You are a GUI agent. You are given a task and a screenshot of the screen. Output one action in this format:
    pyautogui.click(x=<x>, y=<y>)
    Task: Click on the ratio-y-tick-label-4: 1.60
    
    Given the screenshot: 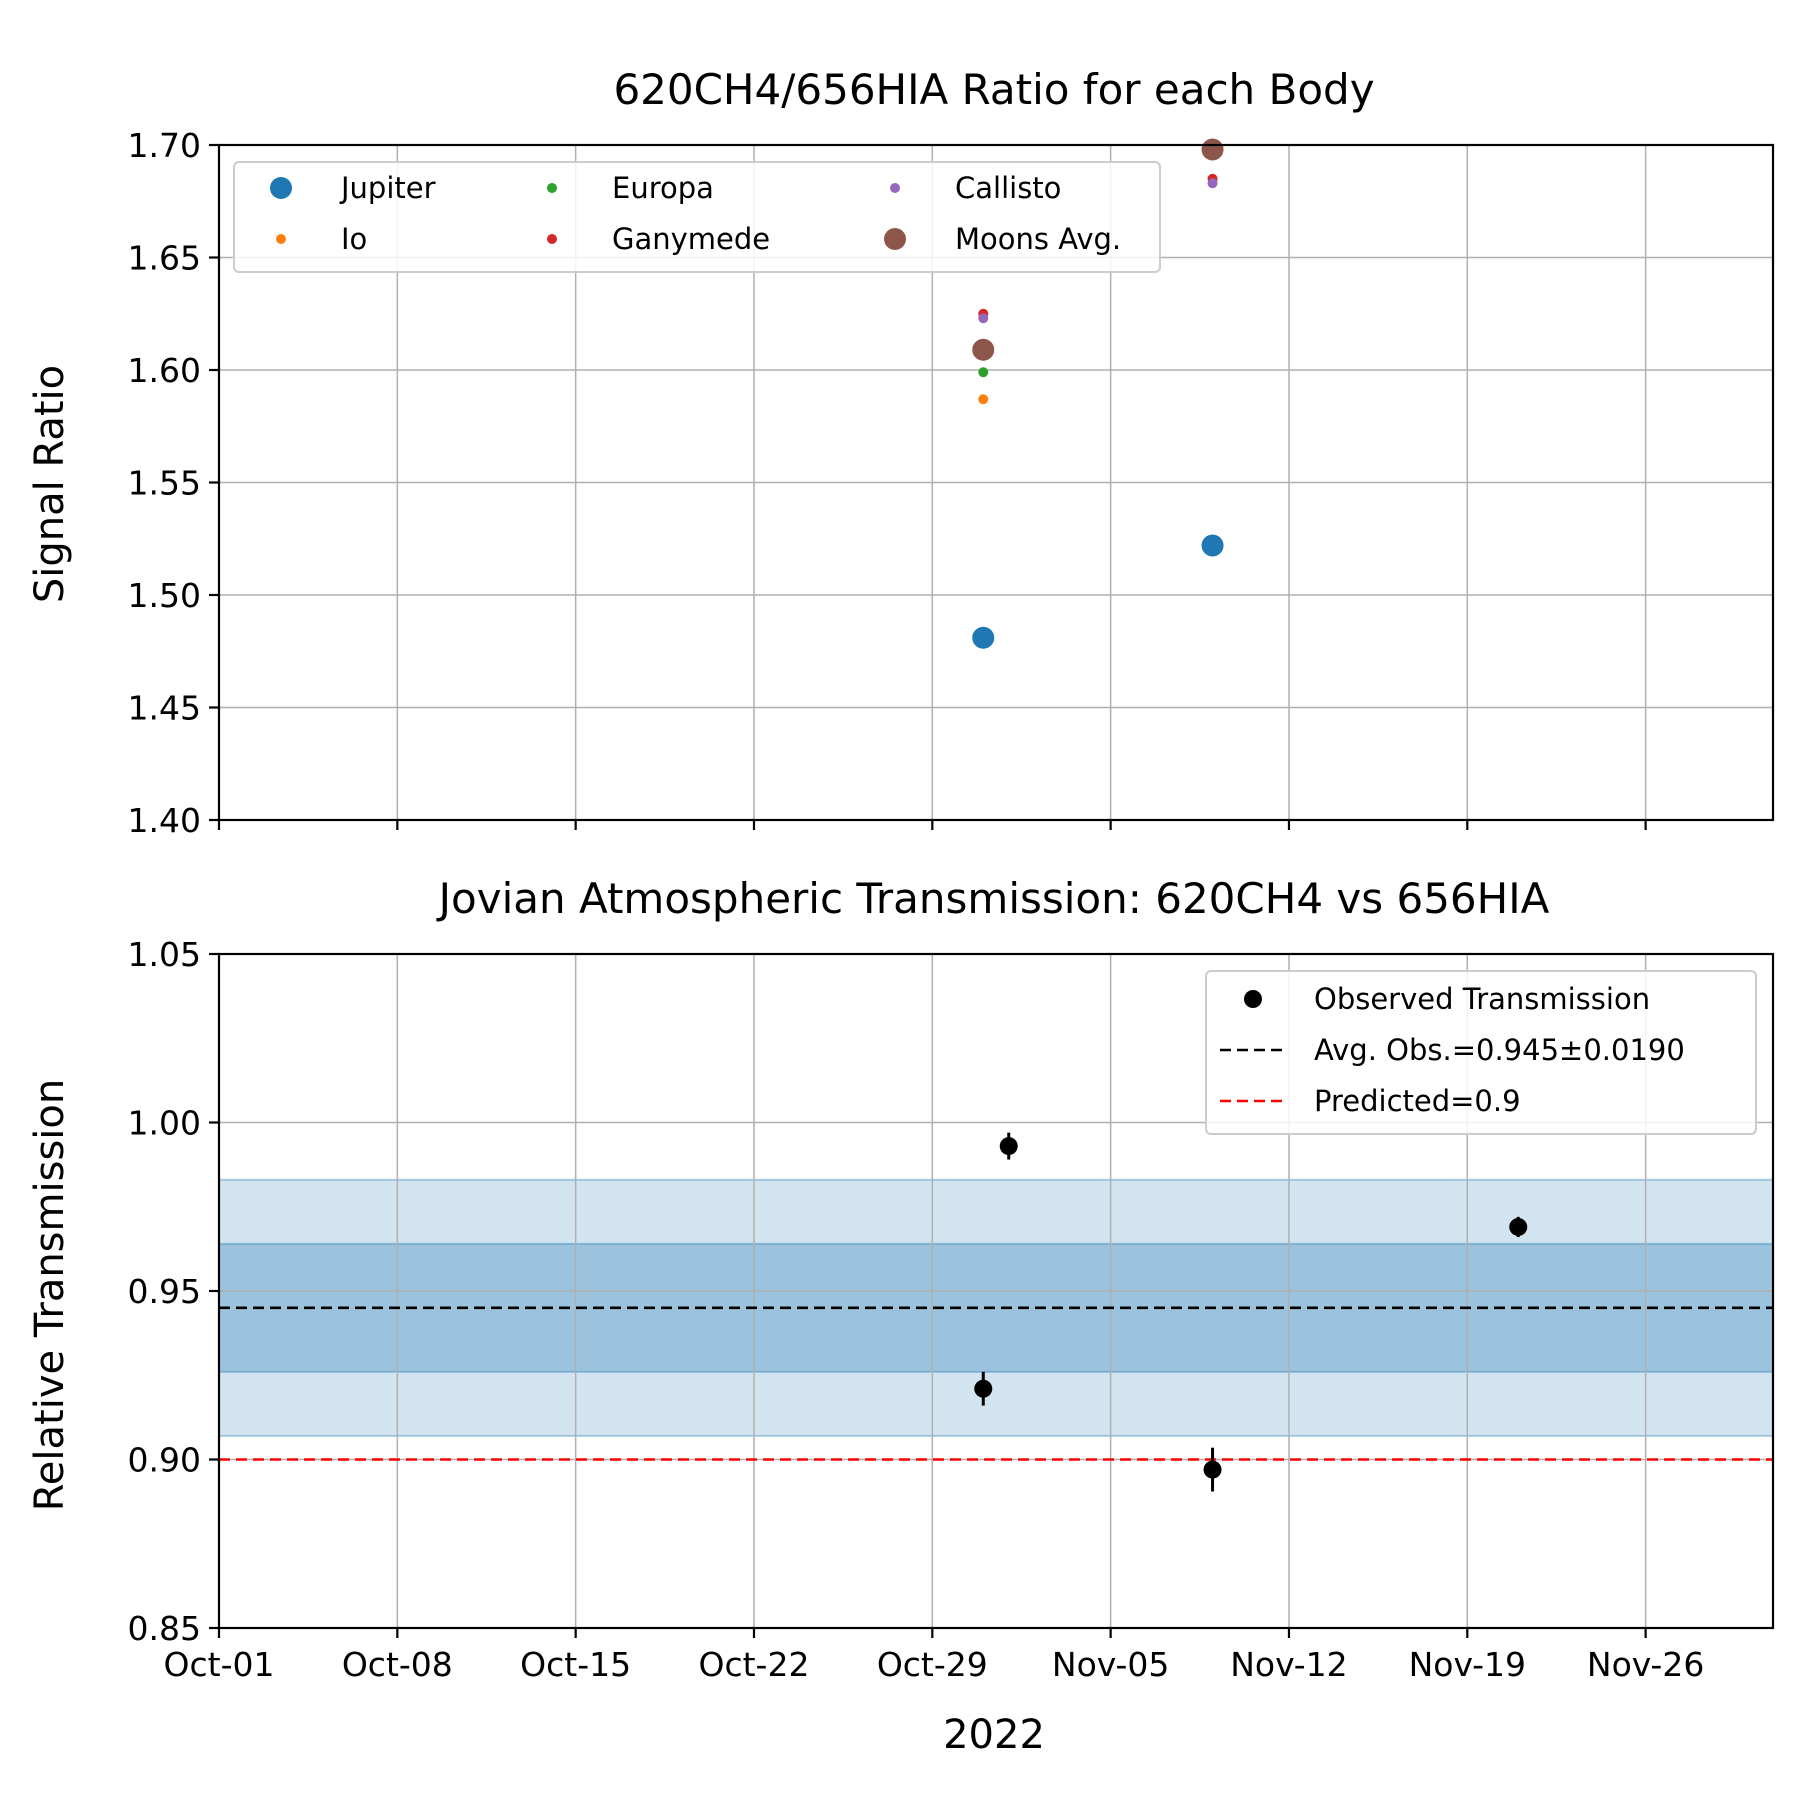 What is the action you would take?
    pyautogui.click(x=164, y=370)
    